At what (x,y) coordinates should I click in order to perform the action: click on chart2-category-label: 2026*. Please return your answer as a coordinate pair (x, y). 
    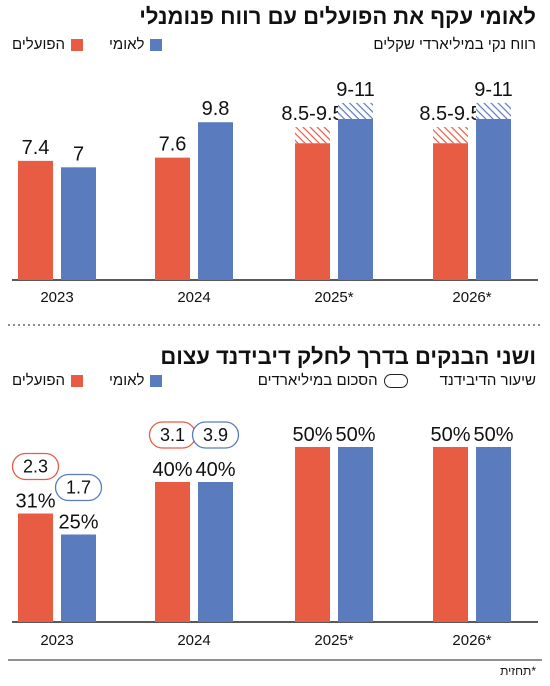
    Looking at the image, I should click on (471, 640).